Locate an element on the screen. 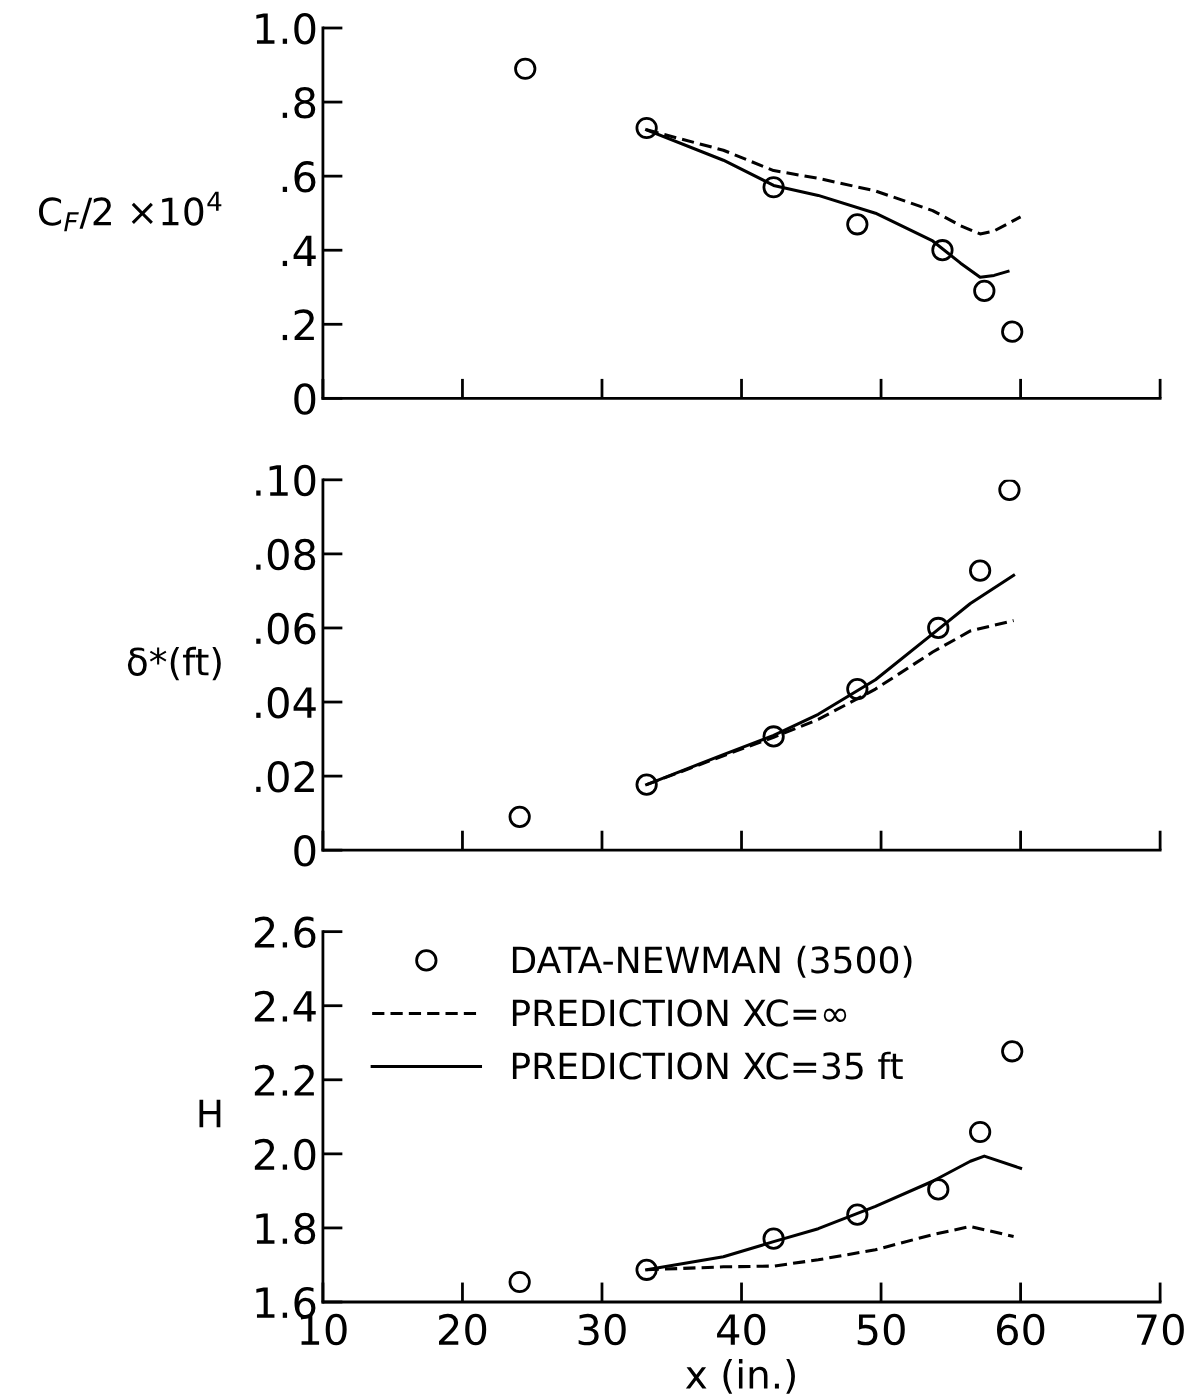 The width and height of the screenshot is (1196, 1400). y-tick-label: .2 is located at coordinates (298, 325).